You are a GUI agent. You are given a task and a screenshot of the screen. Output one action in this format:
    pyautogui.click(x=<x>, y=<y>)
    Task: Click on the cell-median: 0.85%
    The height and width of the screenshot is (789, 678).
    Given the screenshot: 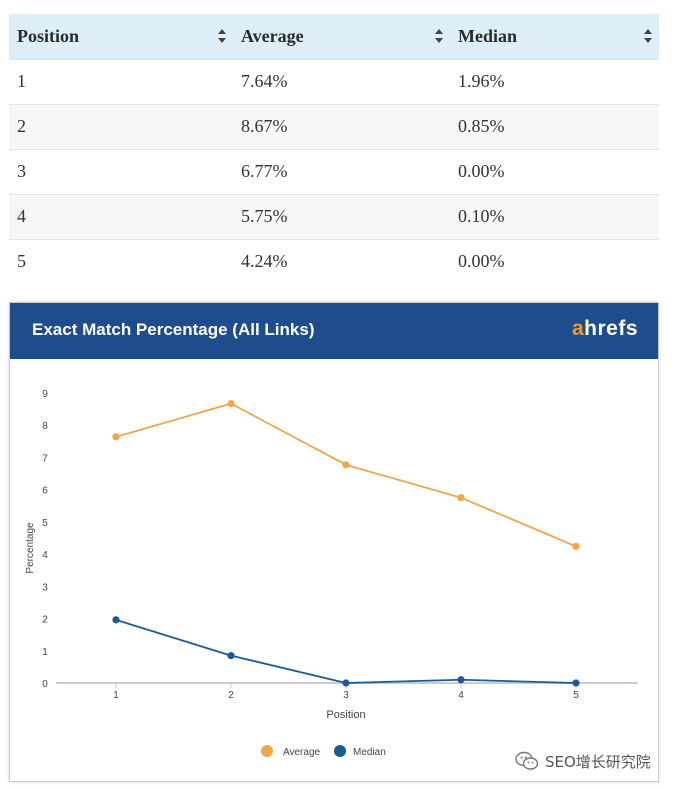 What is the action you would take?
    pyautogui.click(x=481, y=126)
    